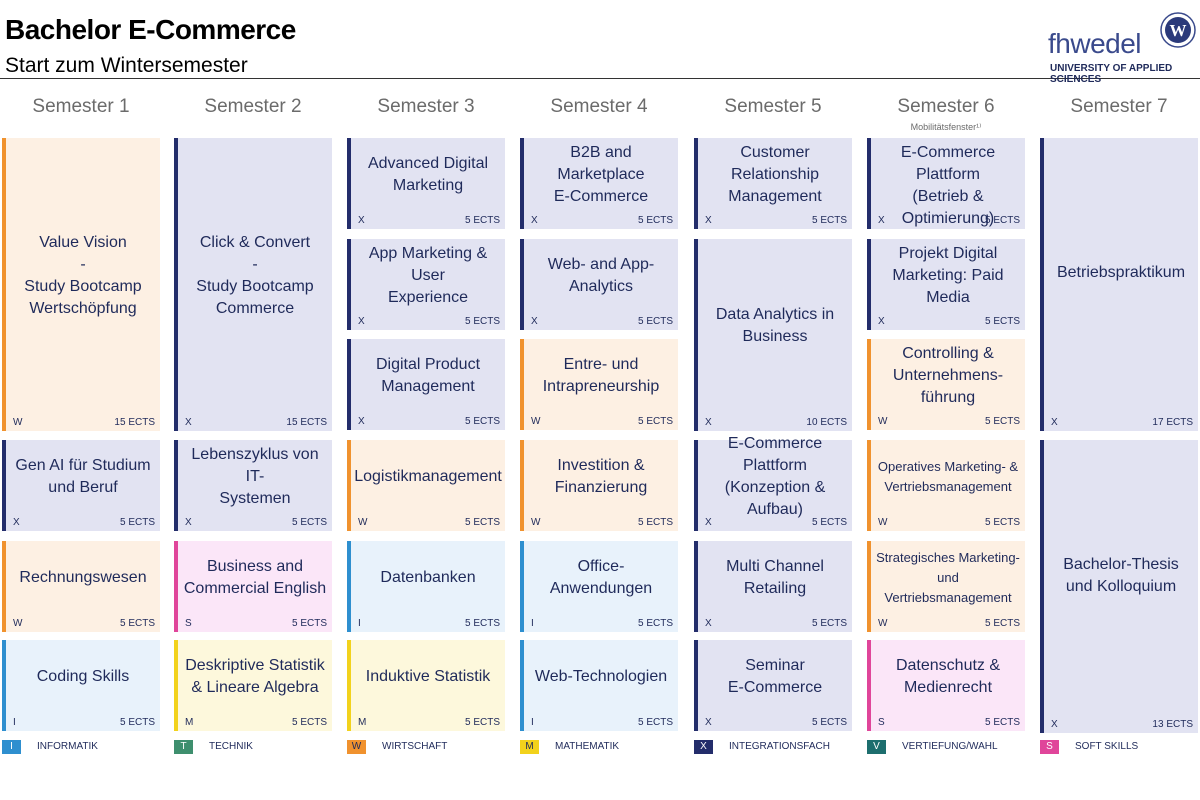 Image resolution: width=1200 pixels, height=800 pixels. I want to click on logo-tagline: UNIVERSITY OF APPLIED SCIENCES, so click(1111, 74).